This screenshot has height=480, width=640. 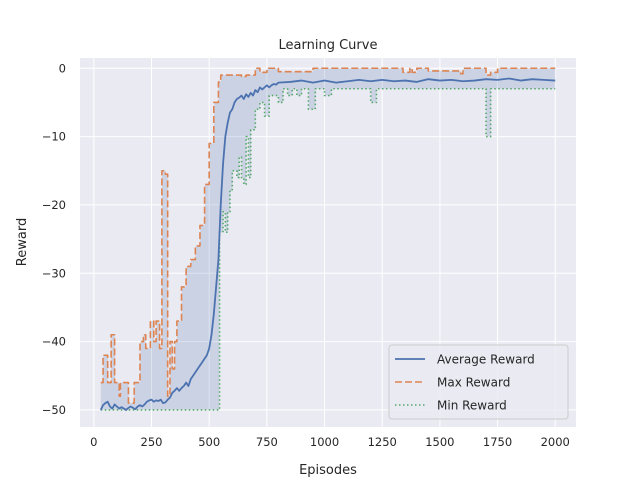 I want to click on legend-label: Min Reward, so click(x=472, y=406).